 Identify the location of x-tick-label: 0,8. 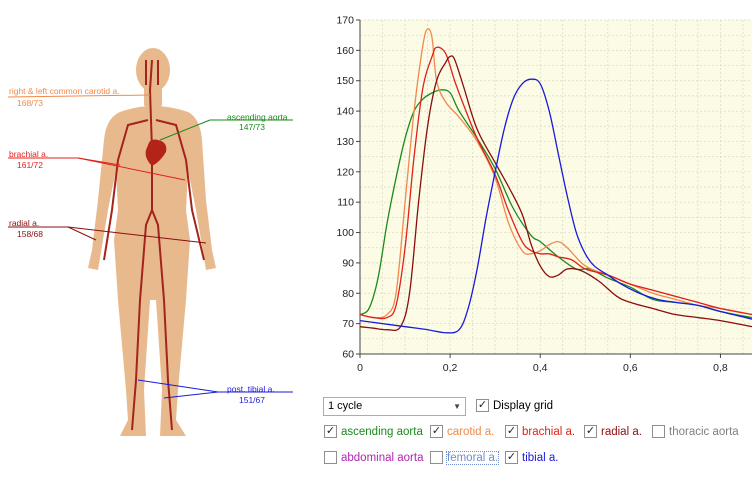
(720, 368).